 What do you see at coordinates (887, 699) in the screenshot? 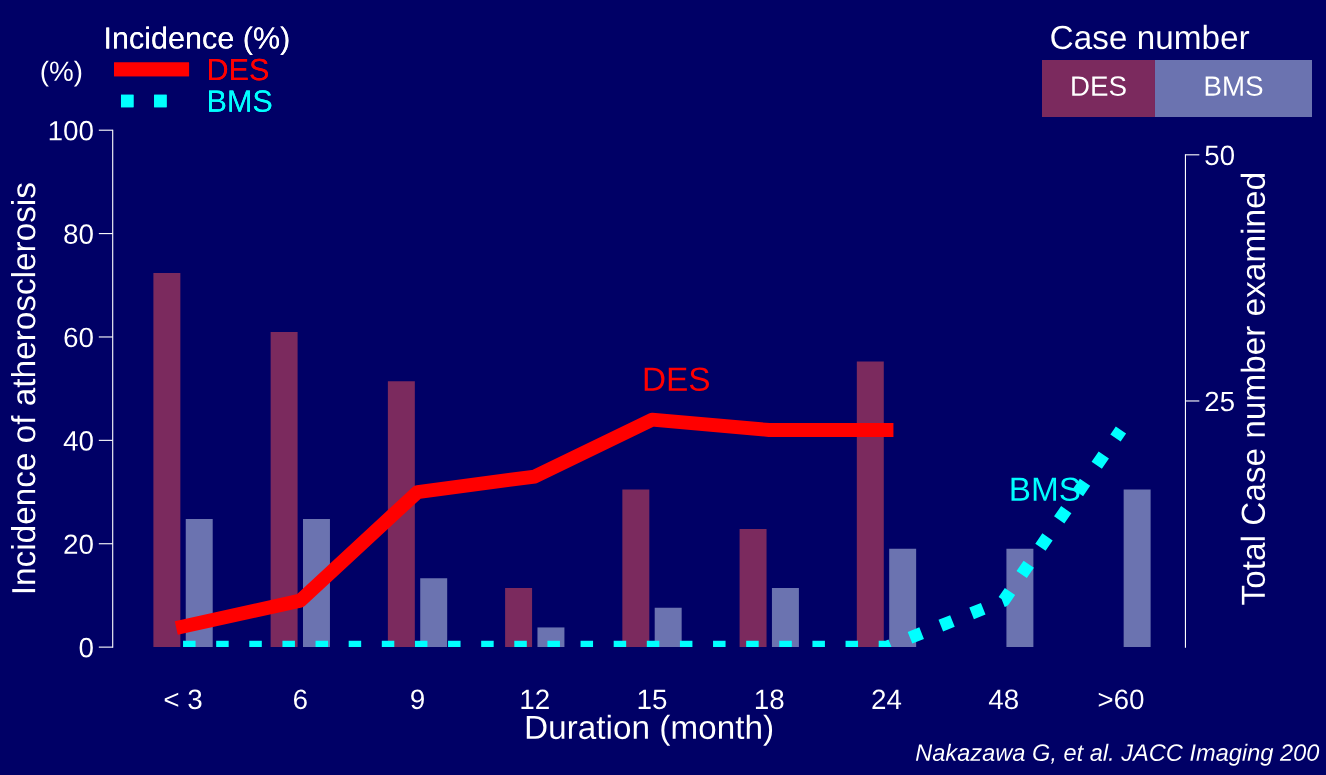
I see `x-tick-label: 24` at bounding box center [887, 699].